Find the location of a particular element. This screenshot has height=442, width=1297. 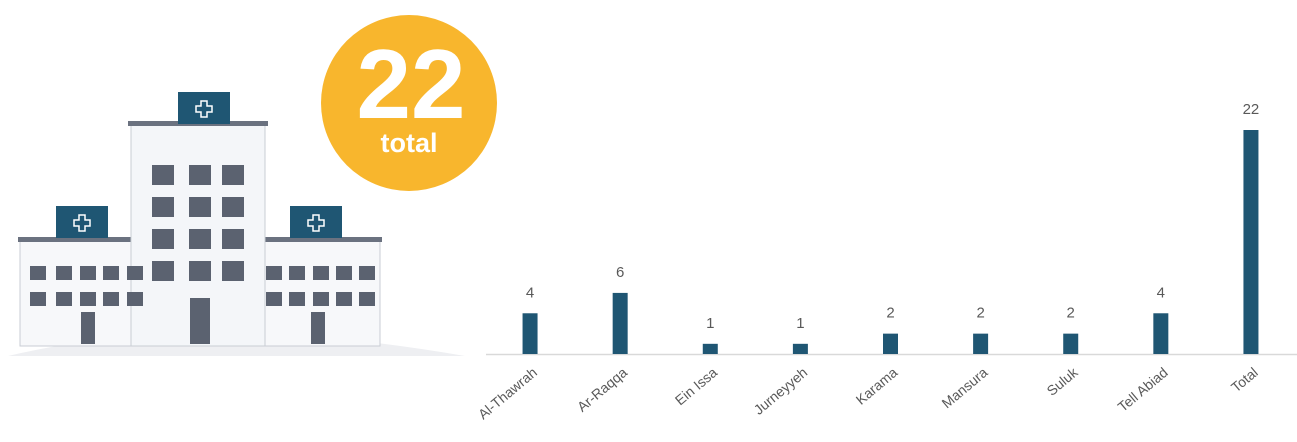

badge is located at coordinates (409, 103).